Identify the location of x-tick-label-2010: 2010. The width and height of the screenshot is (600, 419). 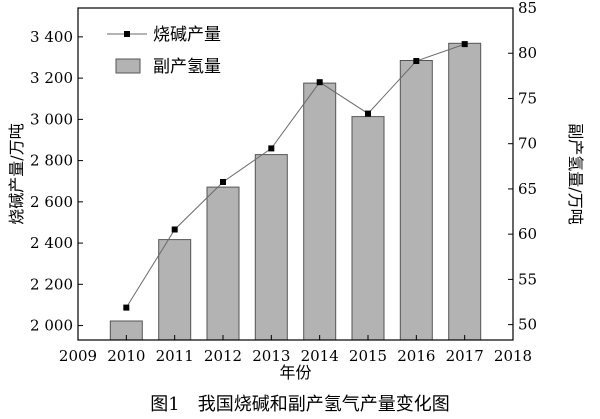
(126, 356).